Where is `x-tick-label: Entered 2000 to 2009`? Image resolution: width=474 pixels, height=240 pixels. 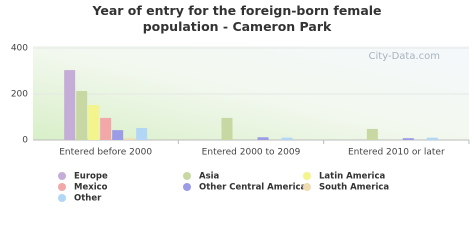 x-tick-label: Entered 2000 to 2009 is located at coordinates (251, 153).